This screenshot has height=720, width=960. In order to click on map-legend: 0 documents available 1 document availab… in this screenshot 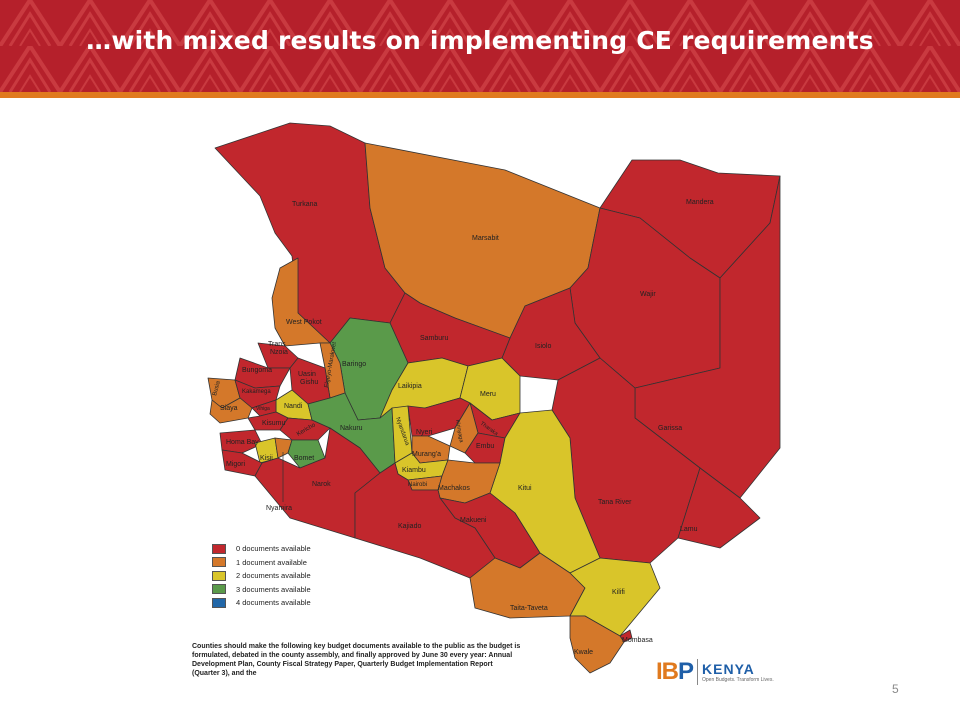, I will do `click(261, 576)`.